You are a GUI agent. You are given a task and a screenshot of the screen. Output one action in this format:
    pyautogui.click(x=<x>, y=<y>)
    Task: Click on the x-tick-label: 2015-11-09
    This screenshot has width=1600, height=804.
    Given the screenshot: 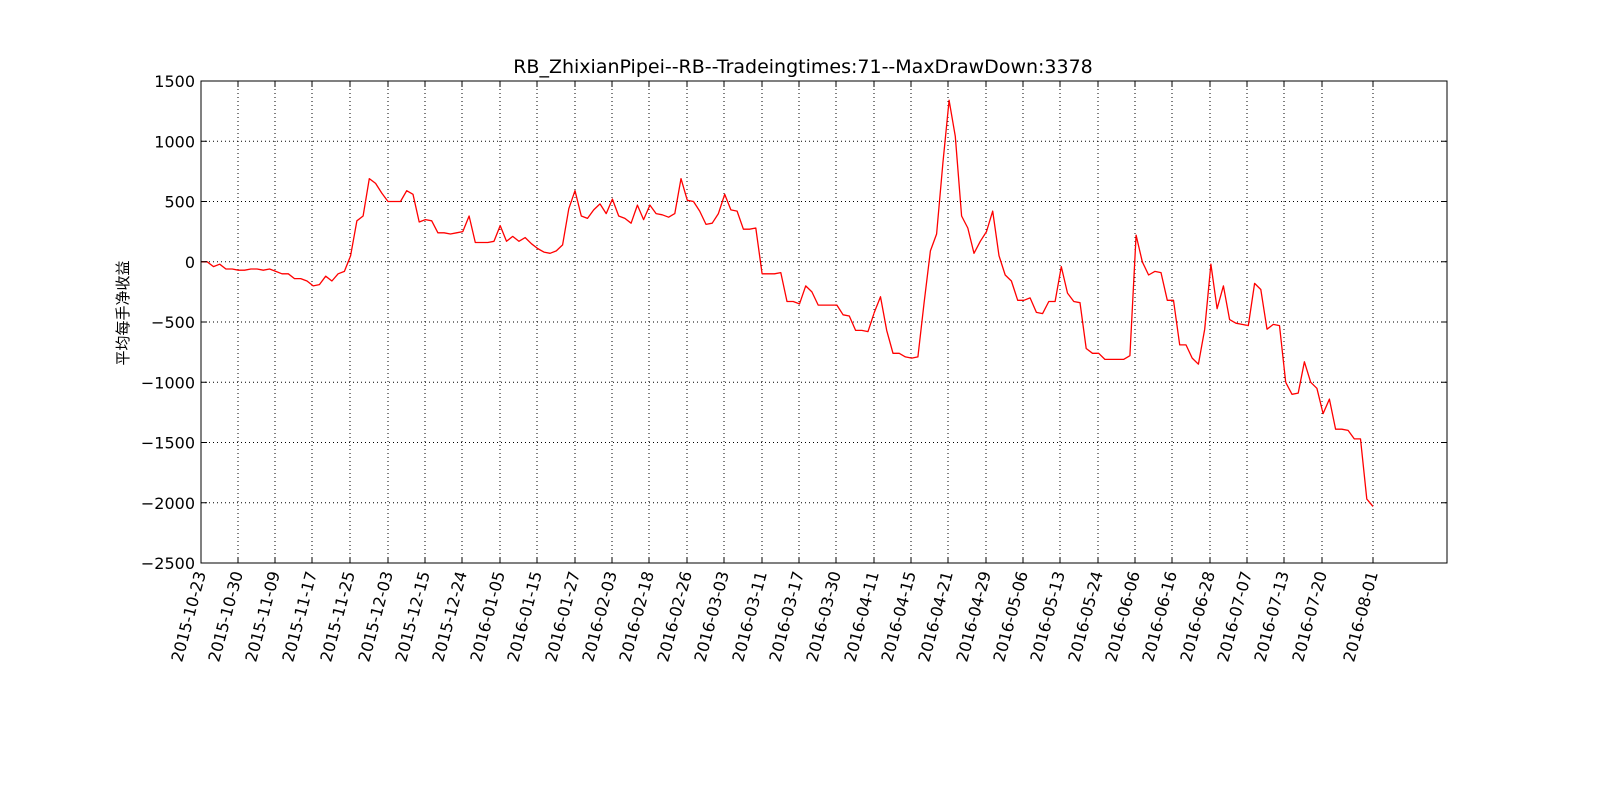 What is the action you would take?
    pyautogui.click(x=262, y=616)
    